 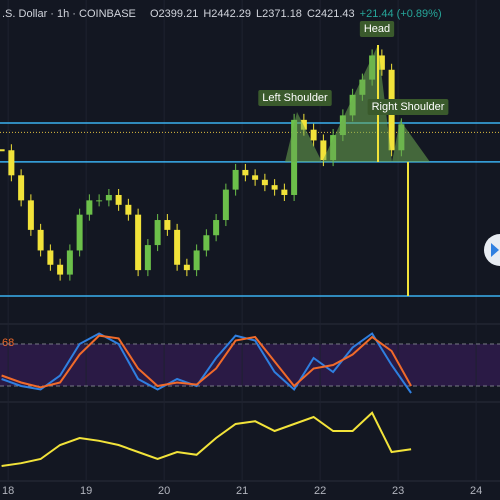 I want to click on symbol: .S. Dollar · 1h · COINBASE, so click(x=69, y=14).